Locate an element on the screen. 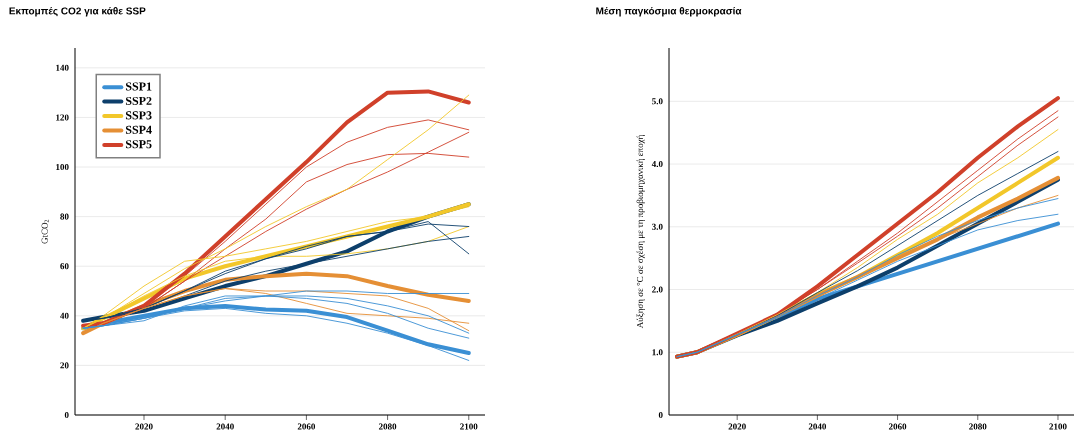  y-tick-label: 4.0 is located at coordinates (657, 164).